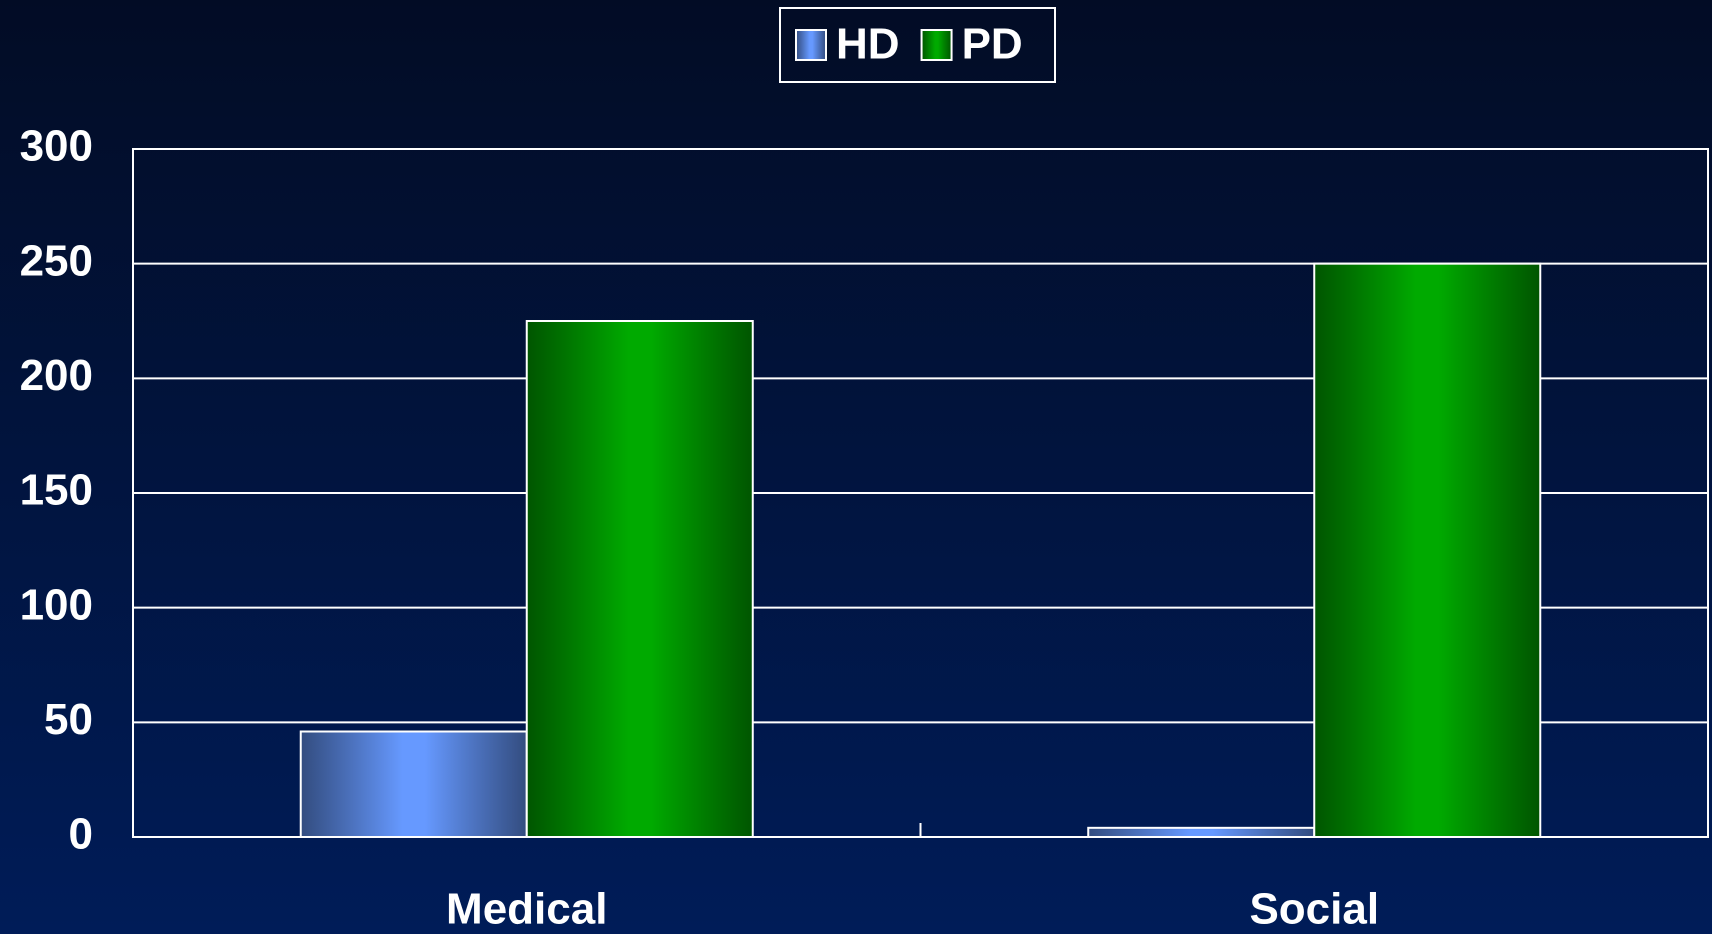 The image size is (1712, 934). I want to click on y-tick-label: 300, so click(56, 146).